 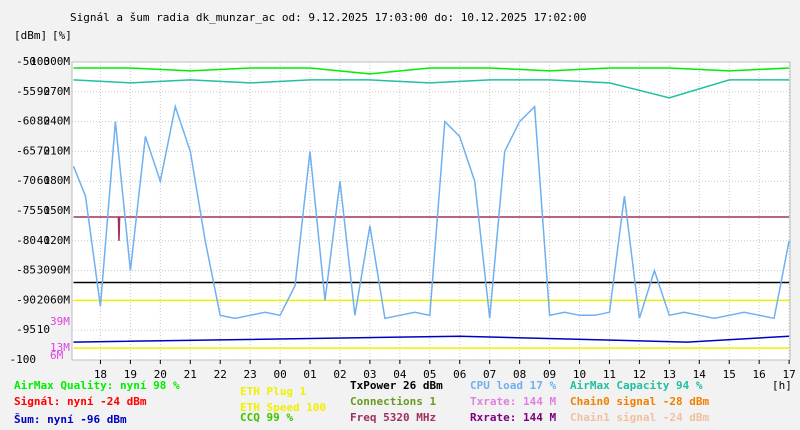 What do you see at coordinates (788, 374) in the screenshot?
I see `x-tick-label: 17` at bounding box center [788, 374].